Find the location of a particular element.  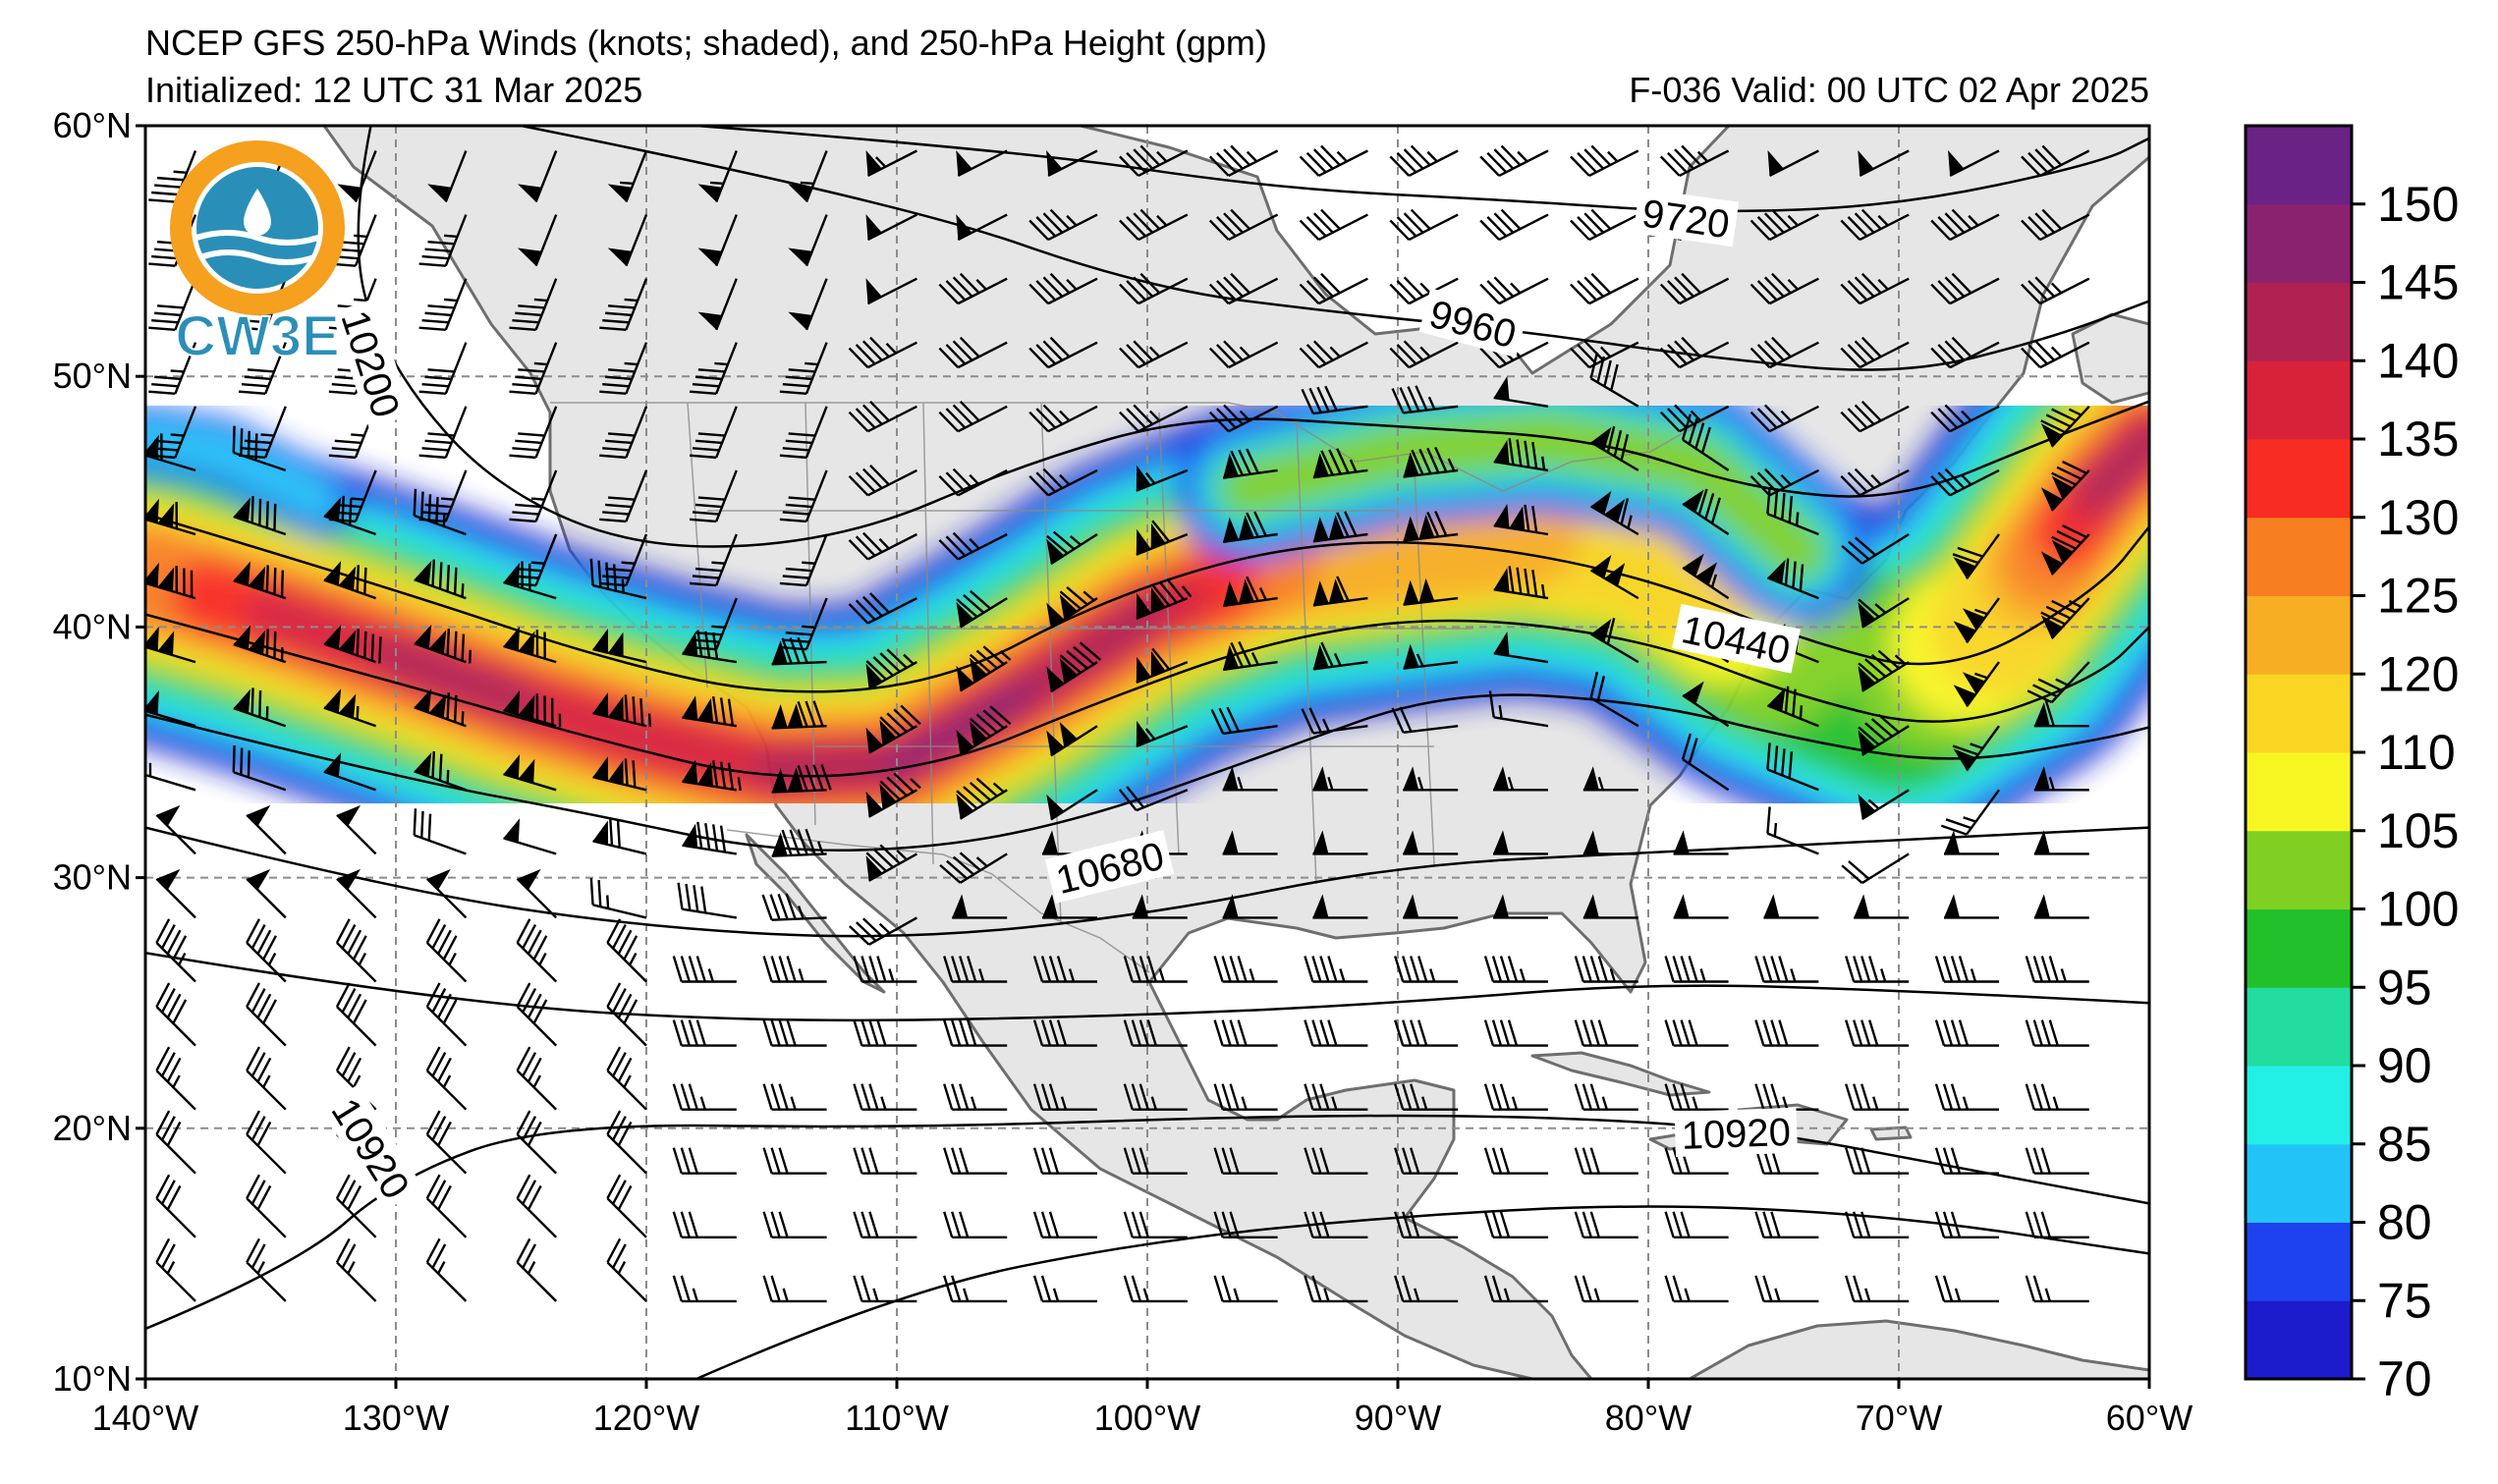

colorbar-label: 90 is located at coordinates (2404, 1065).